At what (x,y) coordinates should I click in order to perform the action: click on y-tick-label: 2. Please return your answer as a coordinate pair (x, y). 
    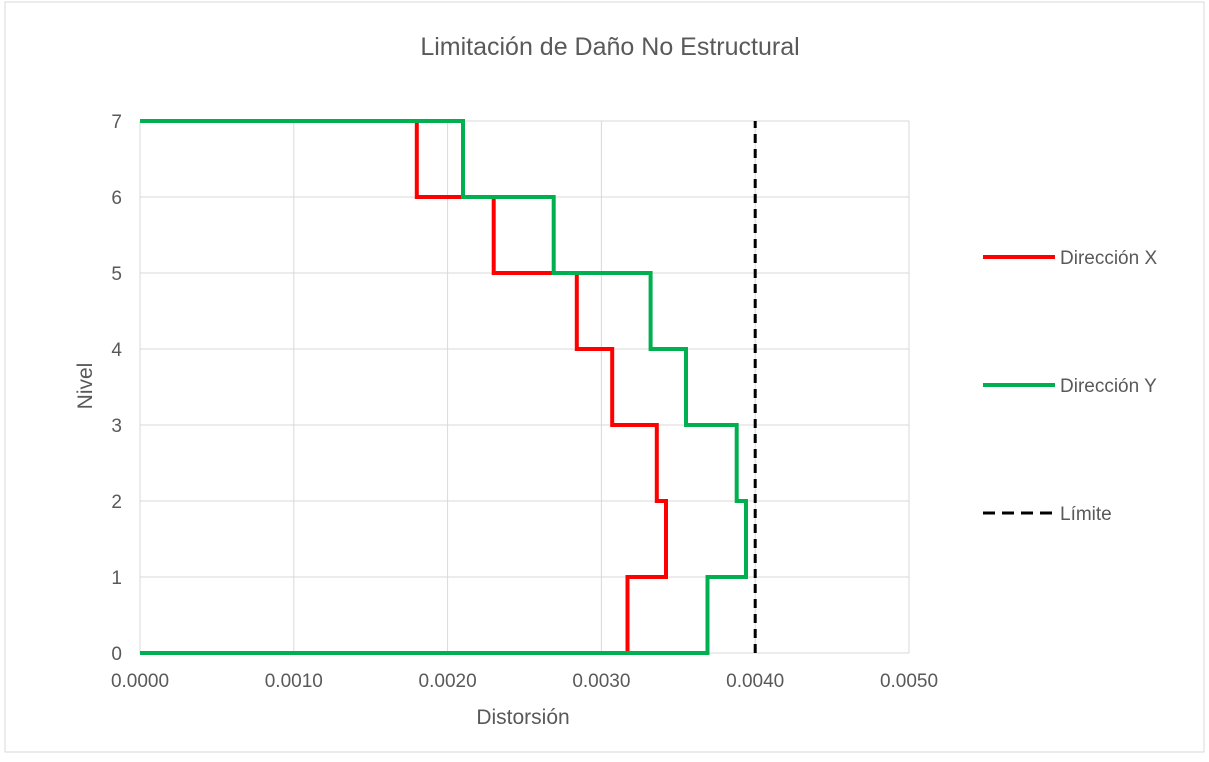
    Looking at the image, I should click on (116, 502).